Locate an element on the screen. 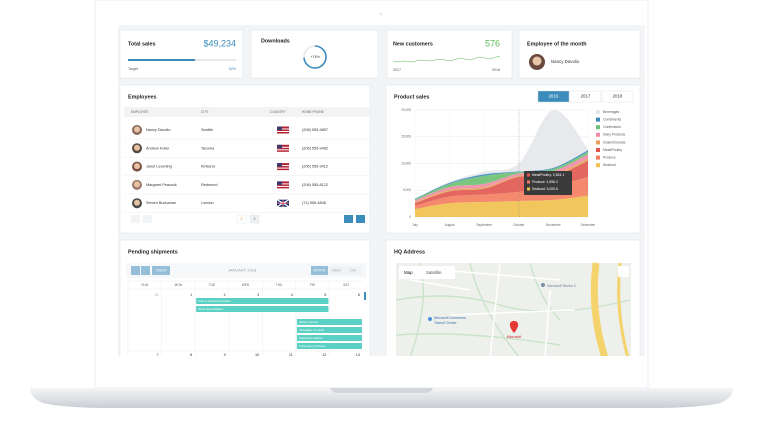  column-header: EMPLOYEE is located at coordinates (140, 112).